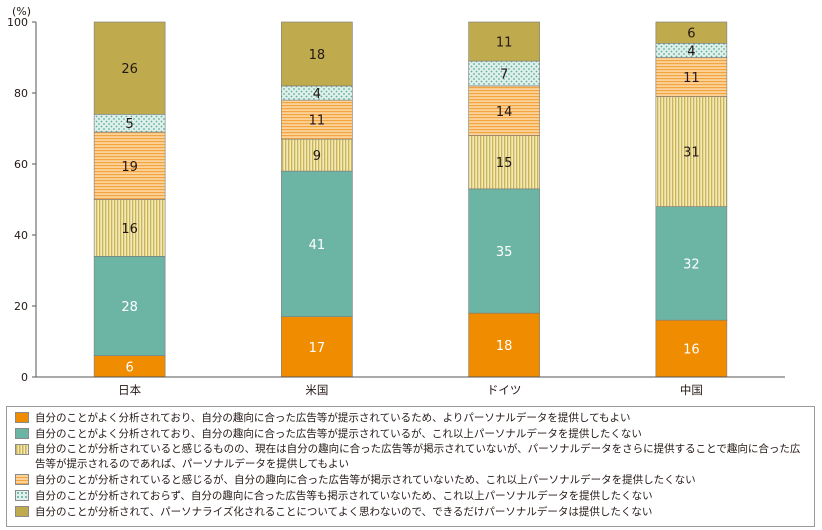  Describe the element at coordinates (504, 390) in the screenshot. I see `x-tick-label: ドイツ` at that location.